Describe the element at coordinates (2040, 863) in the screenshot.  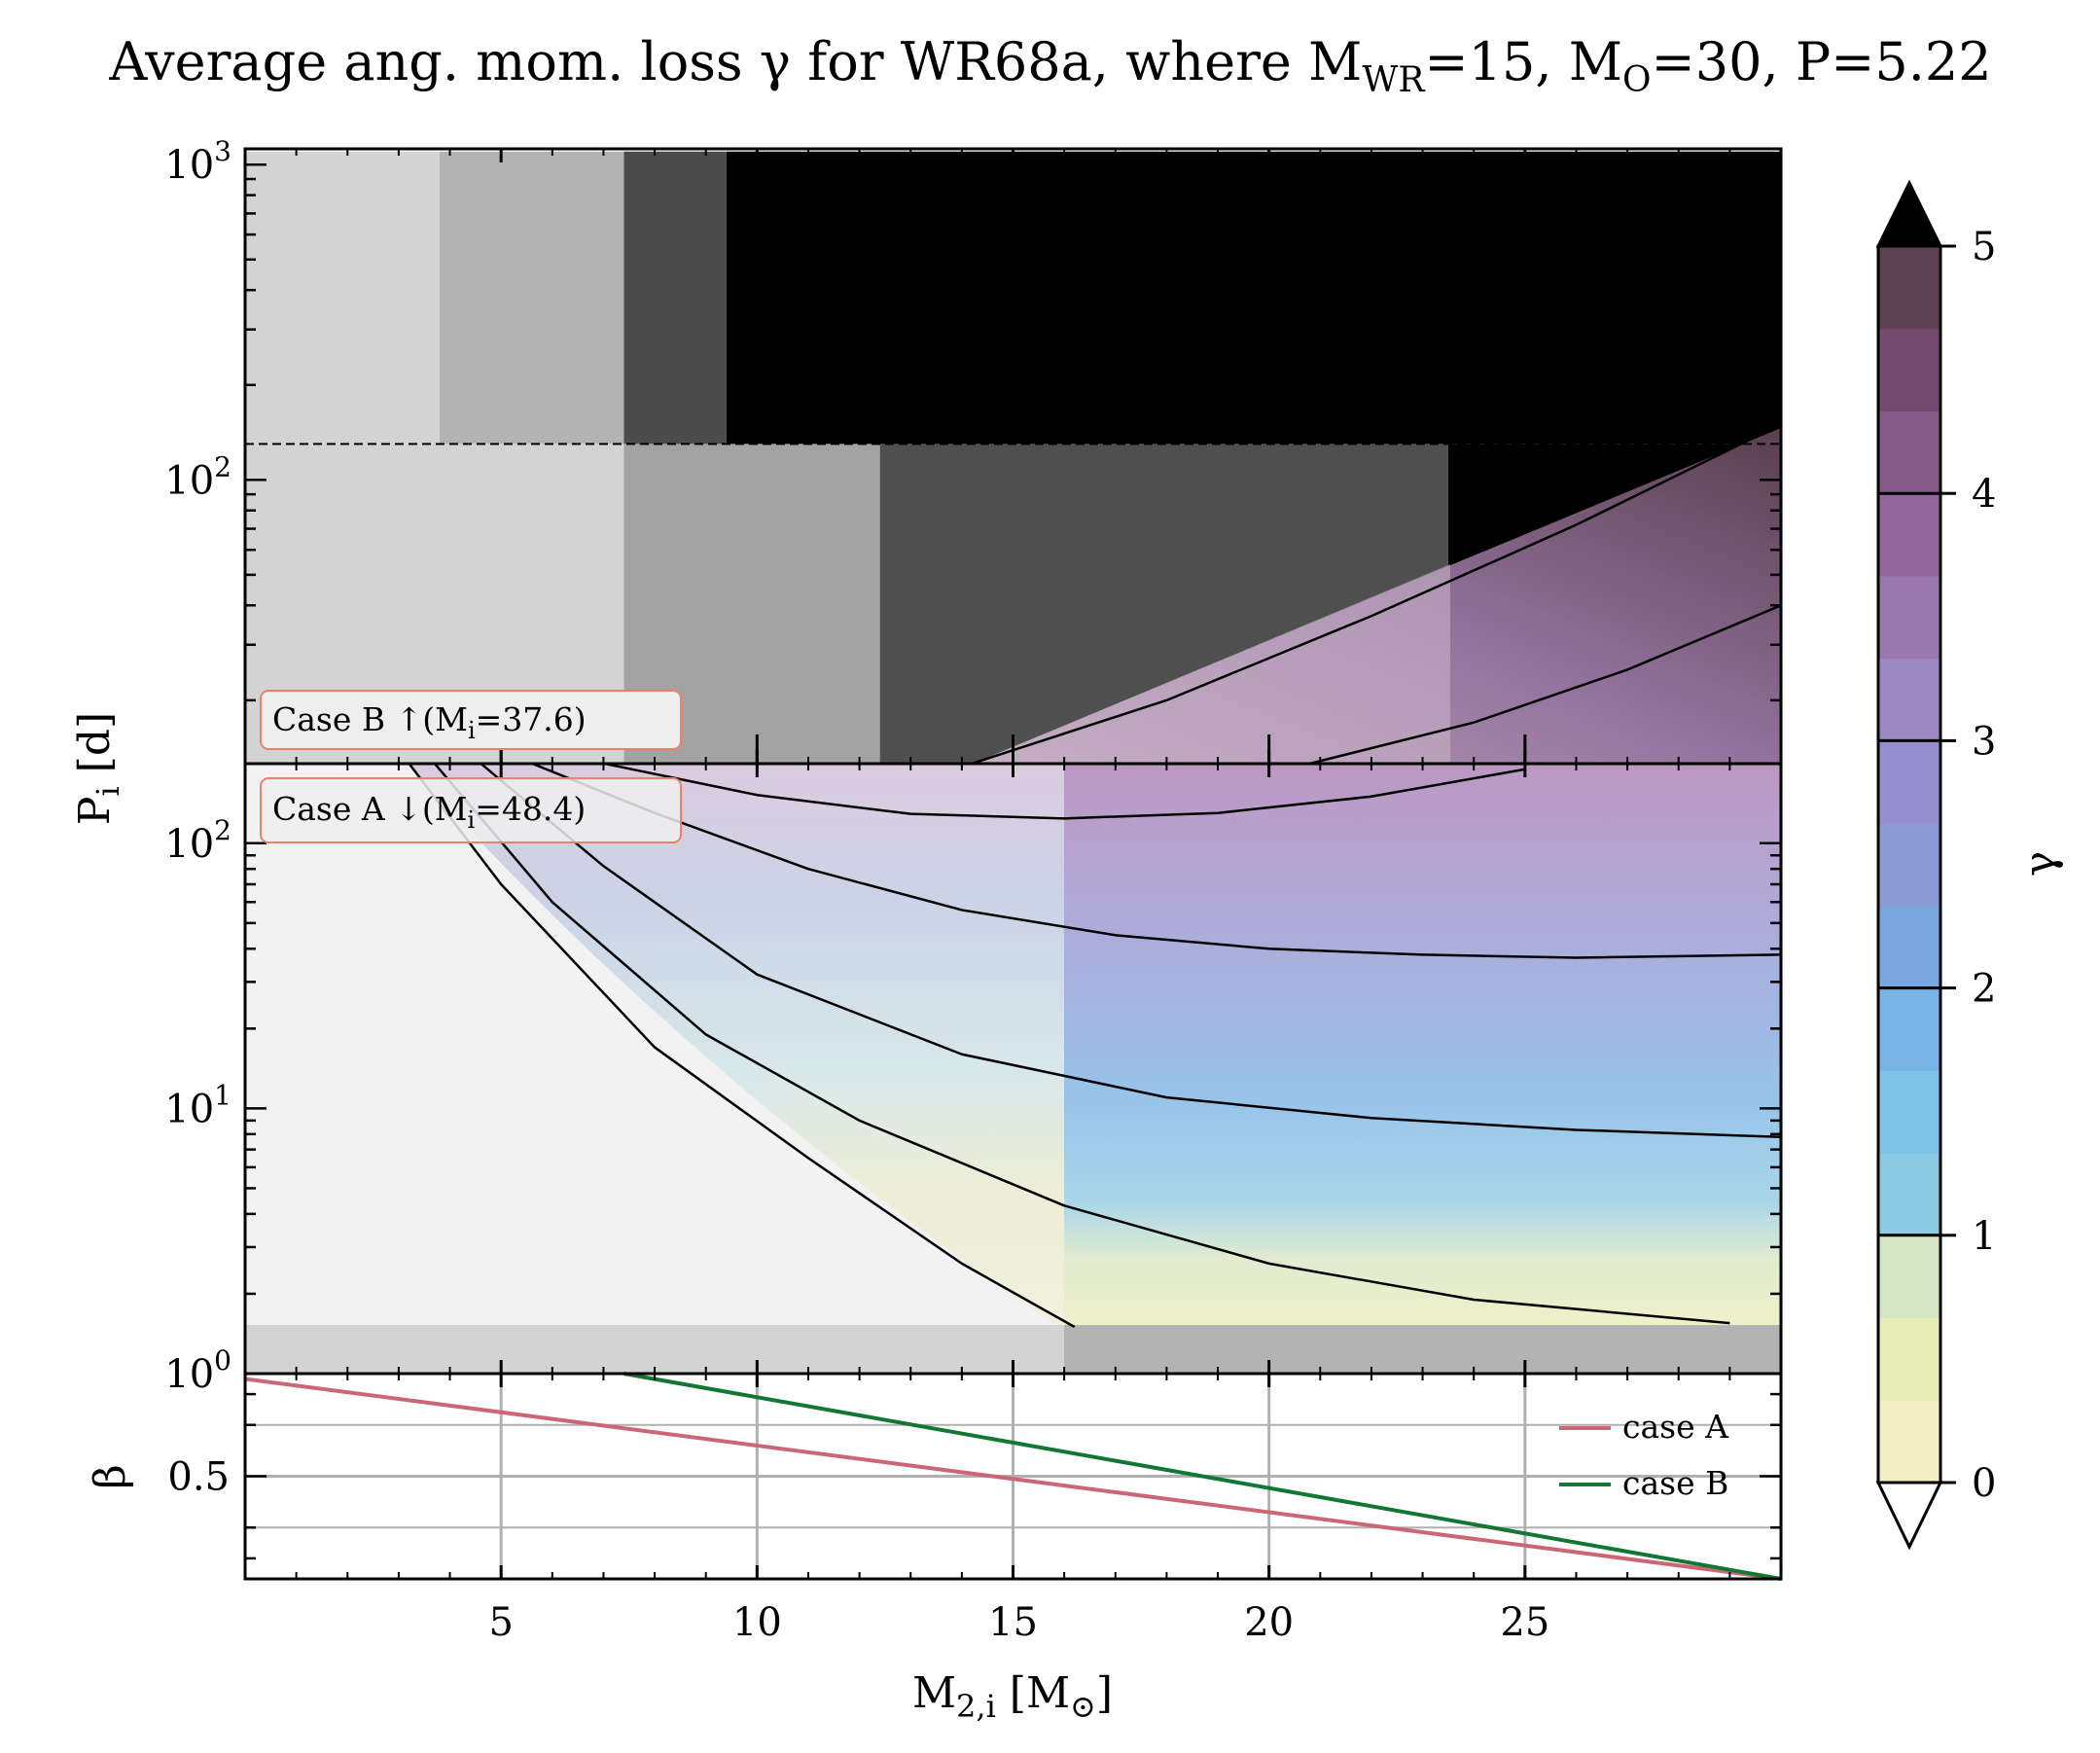
I see `colorbar-label: γ` at that location.